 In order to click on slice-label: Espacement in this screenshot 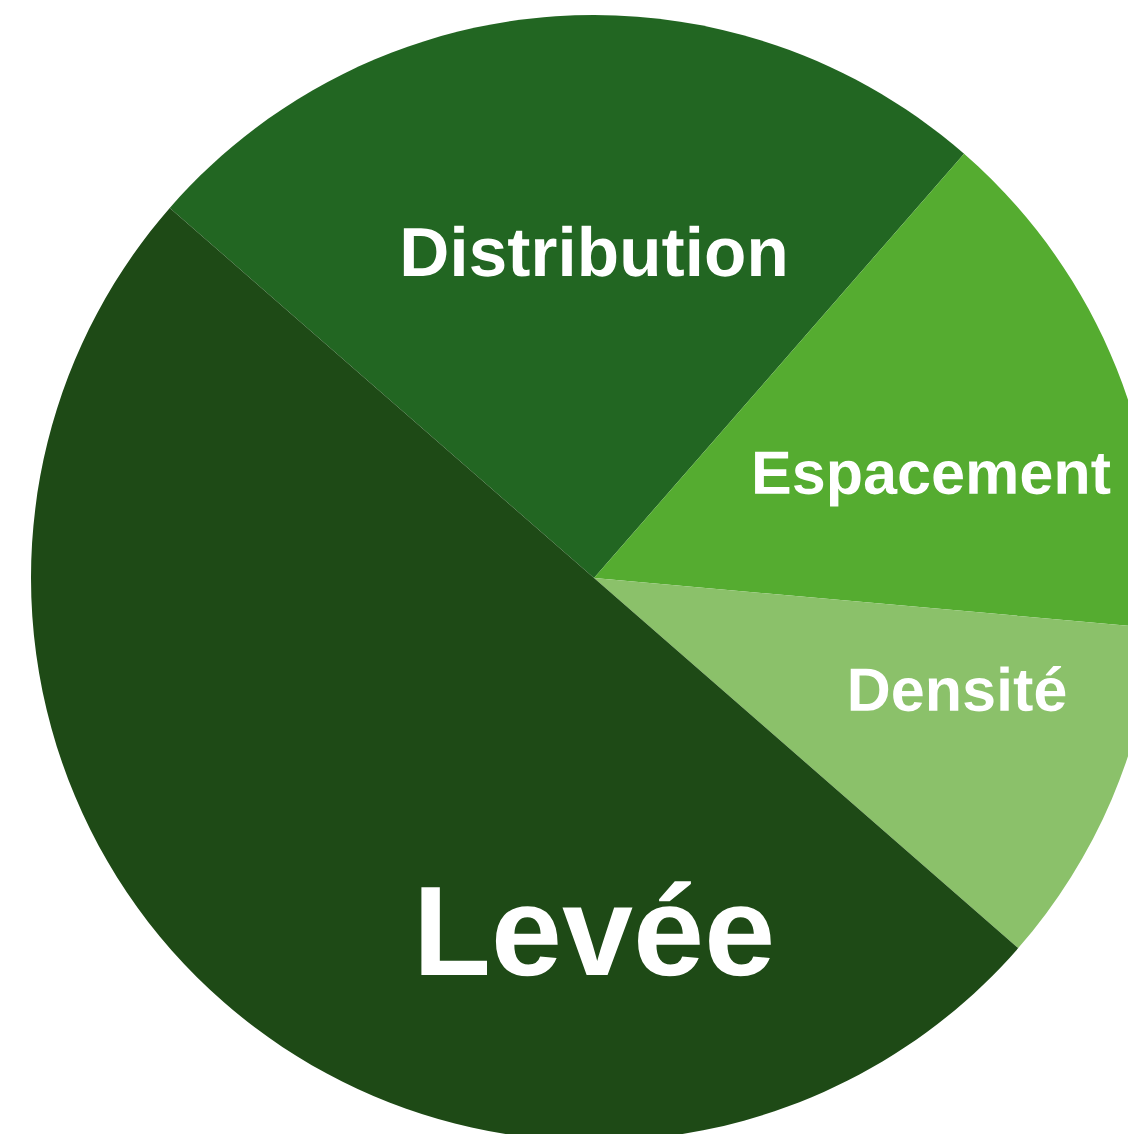, I will do `click(933, 479)`.